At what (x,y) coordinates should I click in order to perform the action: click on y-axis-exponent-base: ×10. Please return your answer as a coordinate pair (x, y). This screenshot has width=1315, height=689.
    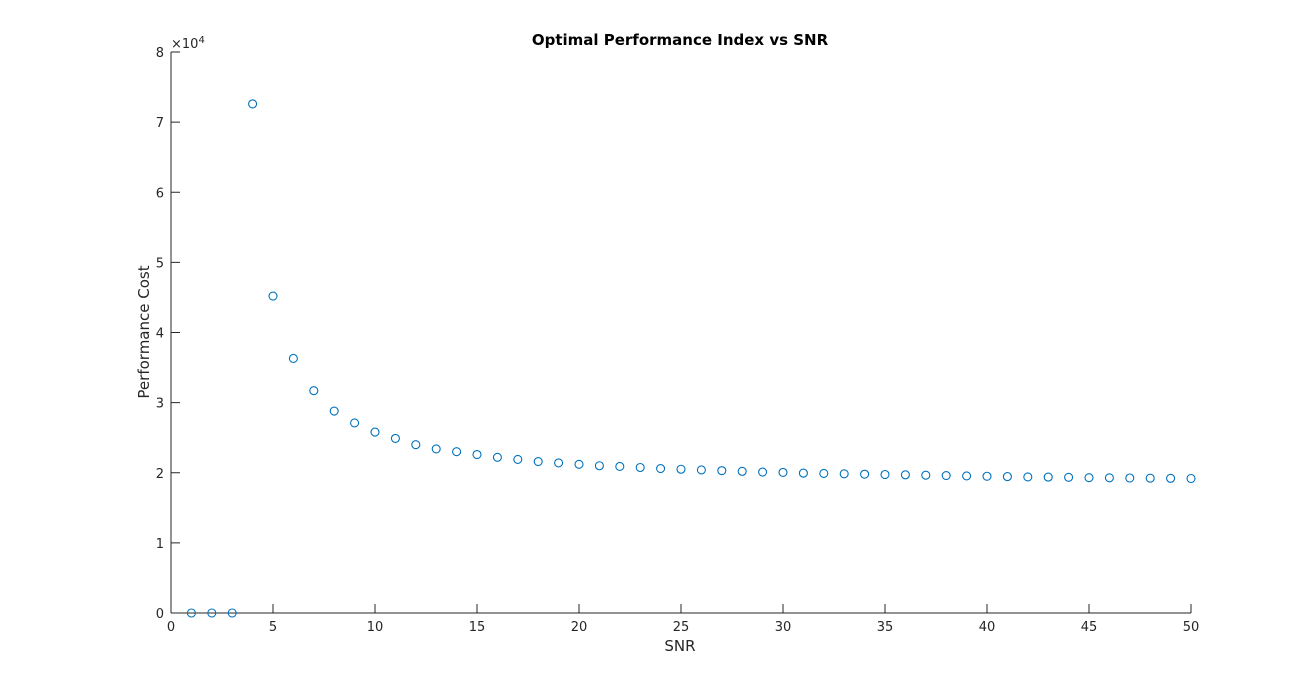
    Looking at the image, I should click on (184, 44).